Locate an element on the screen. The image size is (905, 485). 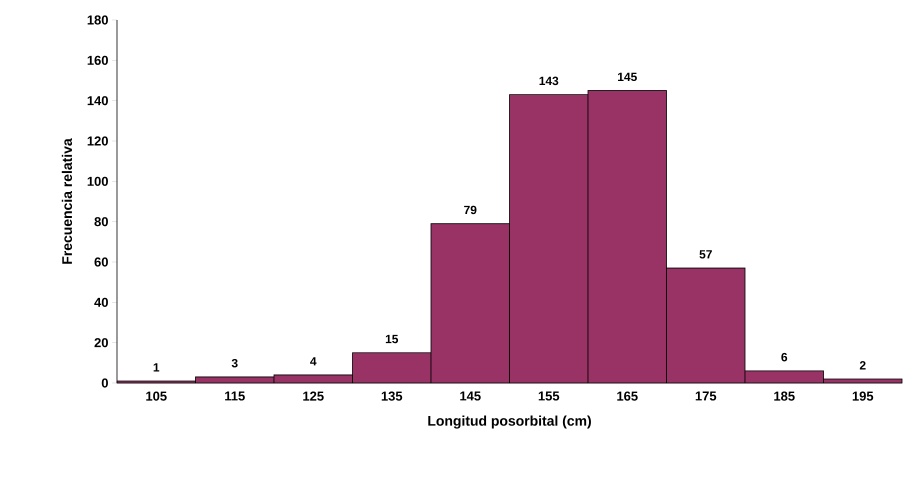
y-tick-label: 60 is located at coordinates (101, 262).